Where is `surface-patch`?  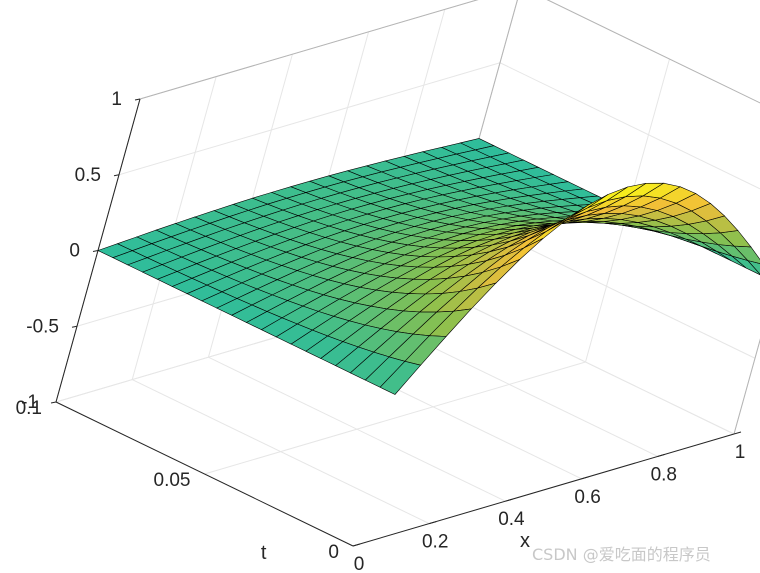 surface-patch is located at coordinates (400, 377).